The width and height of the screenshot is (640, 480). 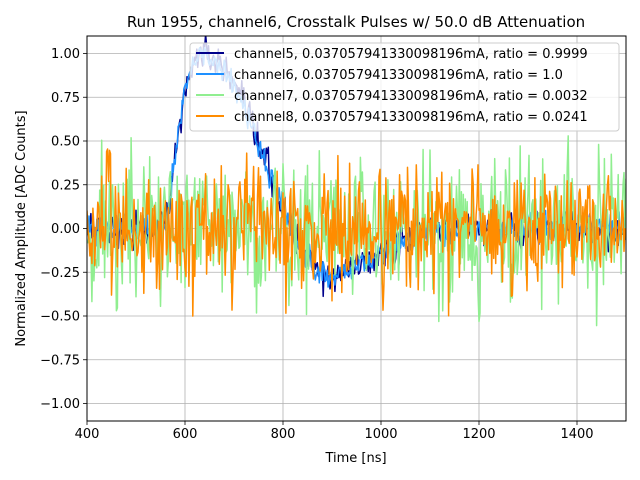 I want to click on y-tick-label: 0.50, so click(x=65, y=142).